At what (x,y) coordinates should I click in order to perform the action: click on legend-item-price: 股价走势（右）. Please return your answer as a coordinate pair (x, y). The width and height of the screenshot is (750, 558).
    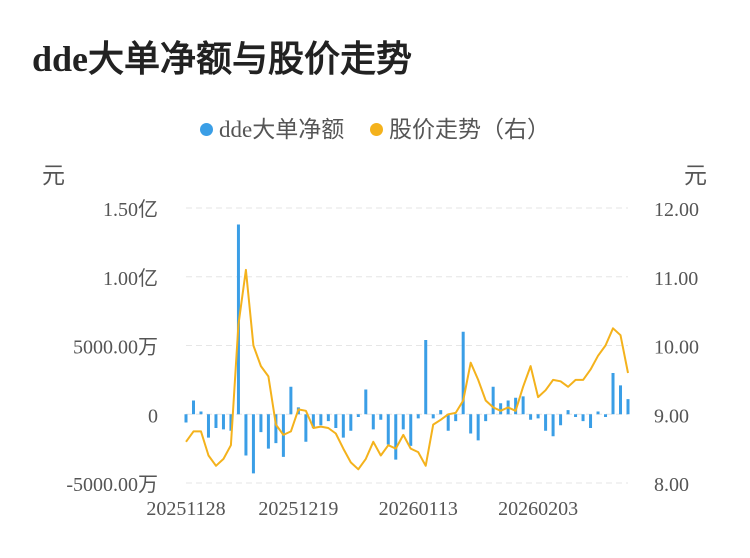
    Looking at the image, I should click on (459, 127).